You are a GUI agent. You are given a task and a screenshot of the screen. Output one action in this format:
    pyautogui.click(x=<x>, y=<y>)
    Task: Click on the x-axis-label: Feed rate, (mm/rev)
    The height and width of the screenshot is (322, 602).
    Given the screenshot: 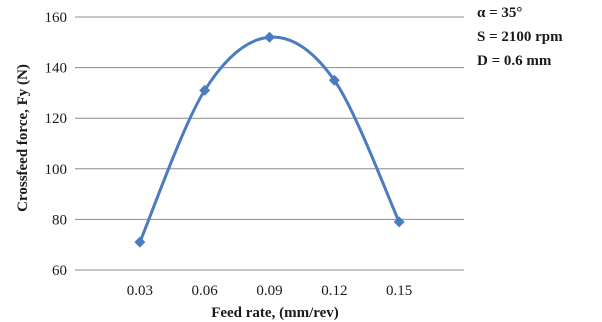 What is the action you would take?
    pyautogui.click(x=275, y=313)
    